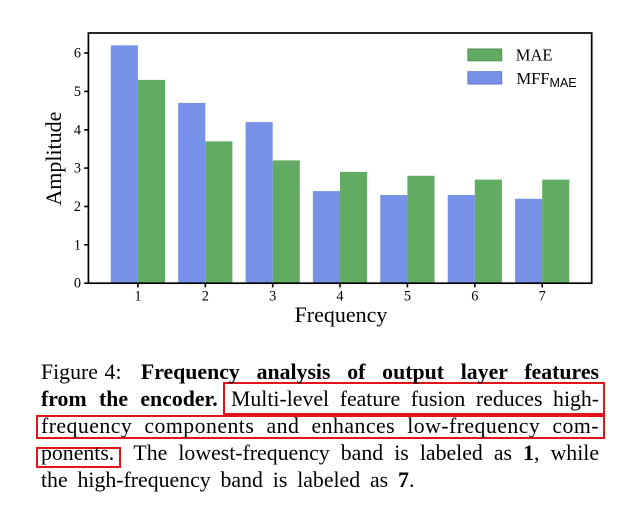 This screenshot has width=627, height=514. What do you see at coordinates (547, 79) in the screenshot?
I see `svg-text: MFFMAE` at bounding box center [547, 79].